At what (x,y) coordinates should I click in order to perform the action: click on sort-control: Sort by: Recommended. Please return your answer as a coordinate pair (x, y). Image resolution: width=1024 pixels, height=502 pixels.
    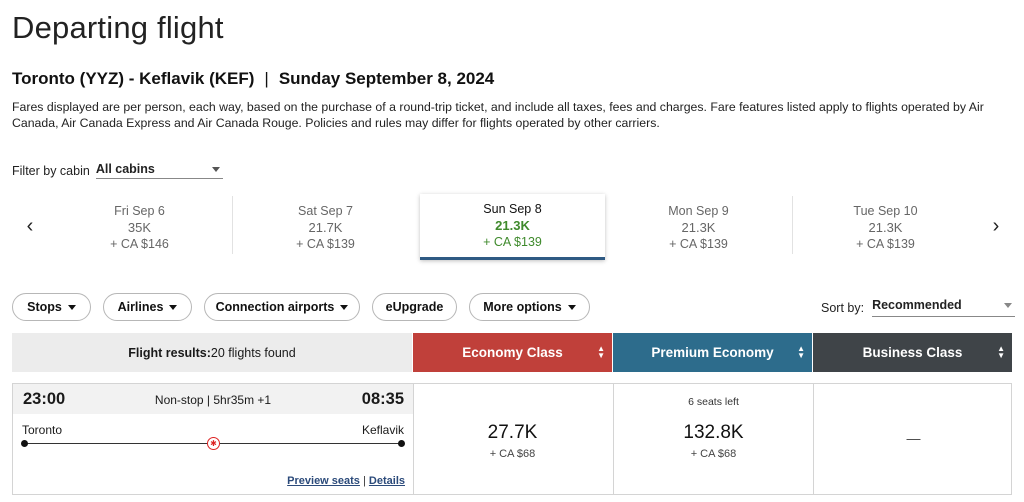
    Looking at the image, I should click on (918, 307).